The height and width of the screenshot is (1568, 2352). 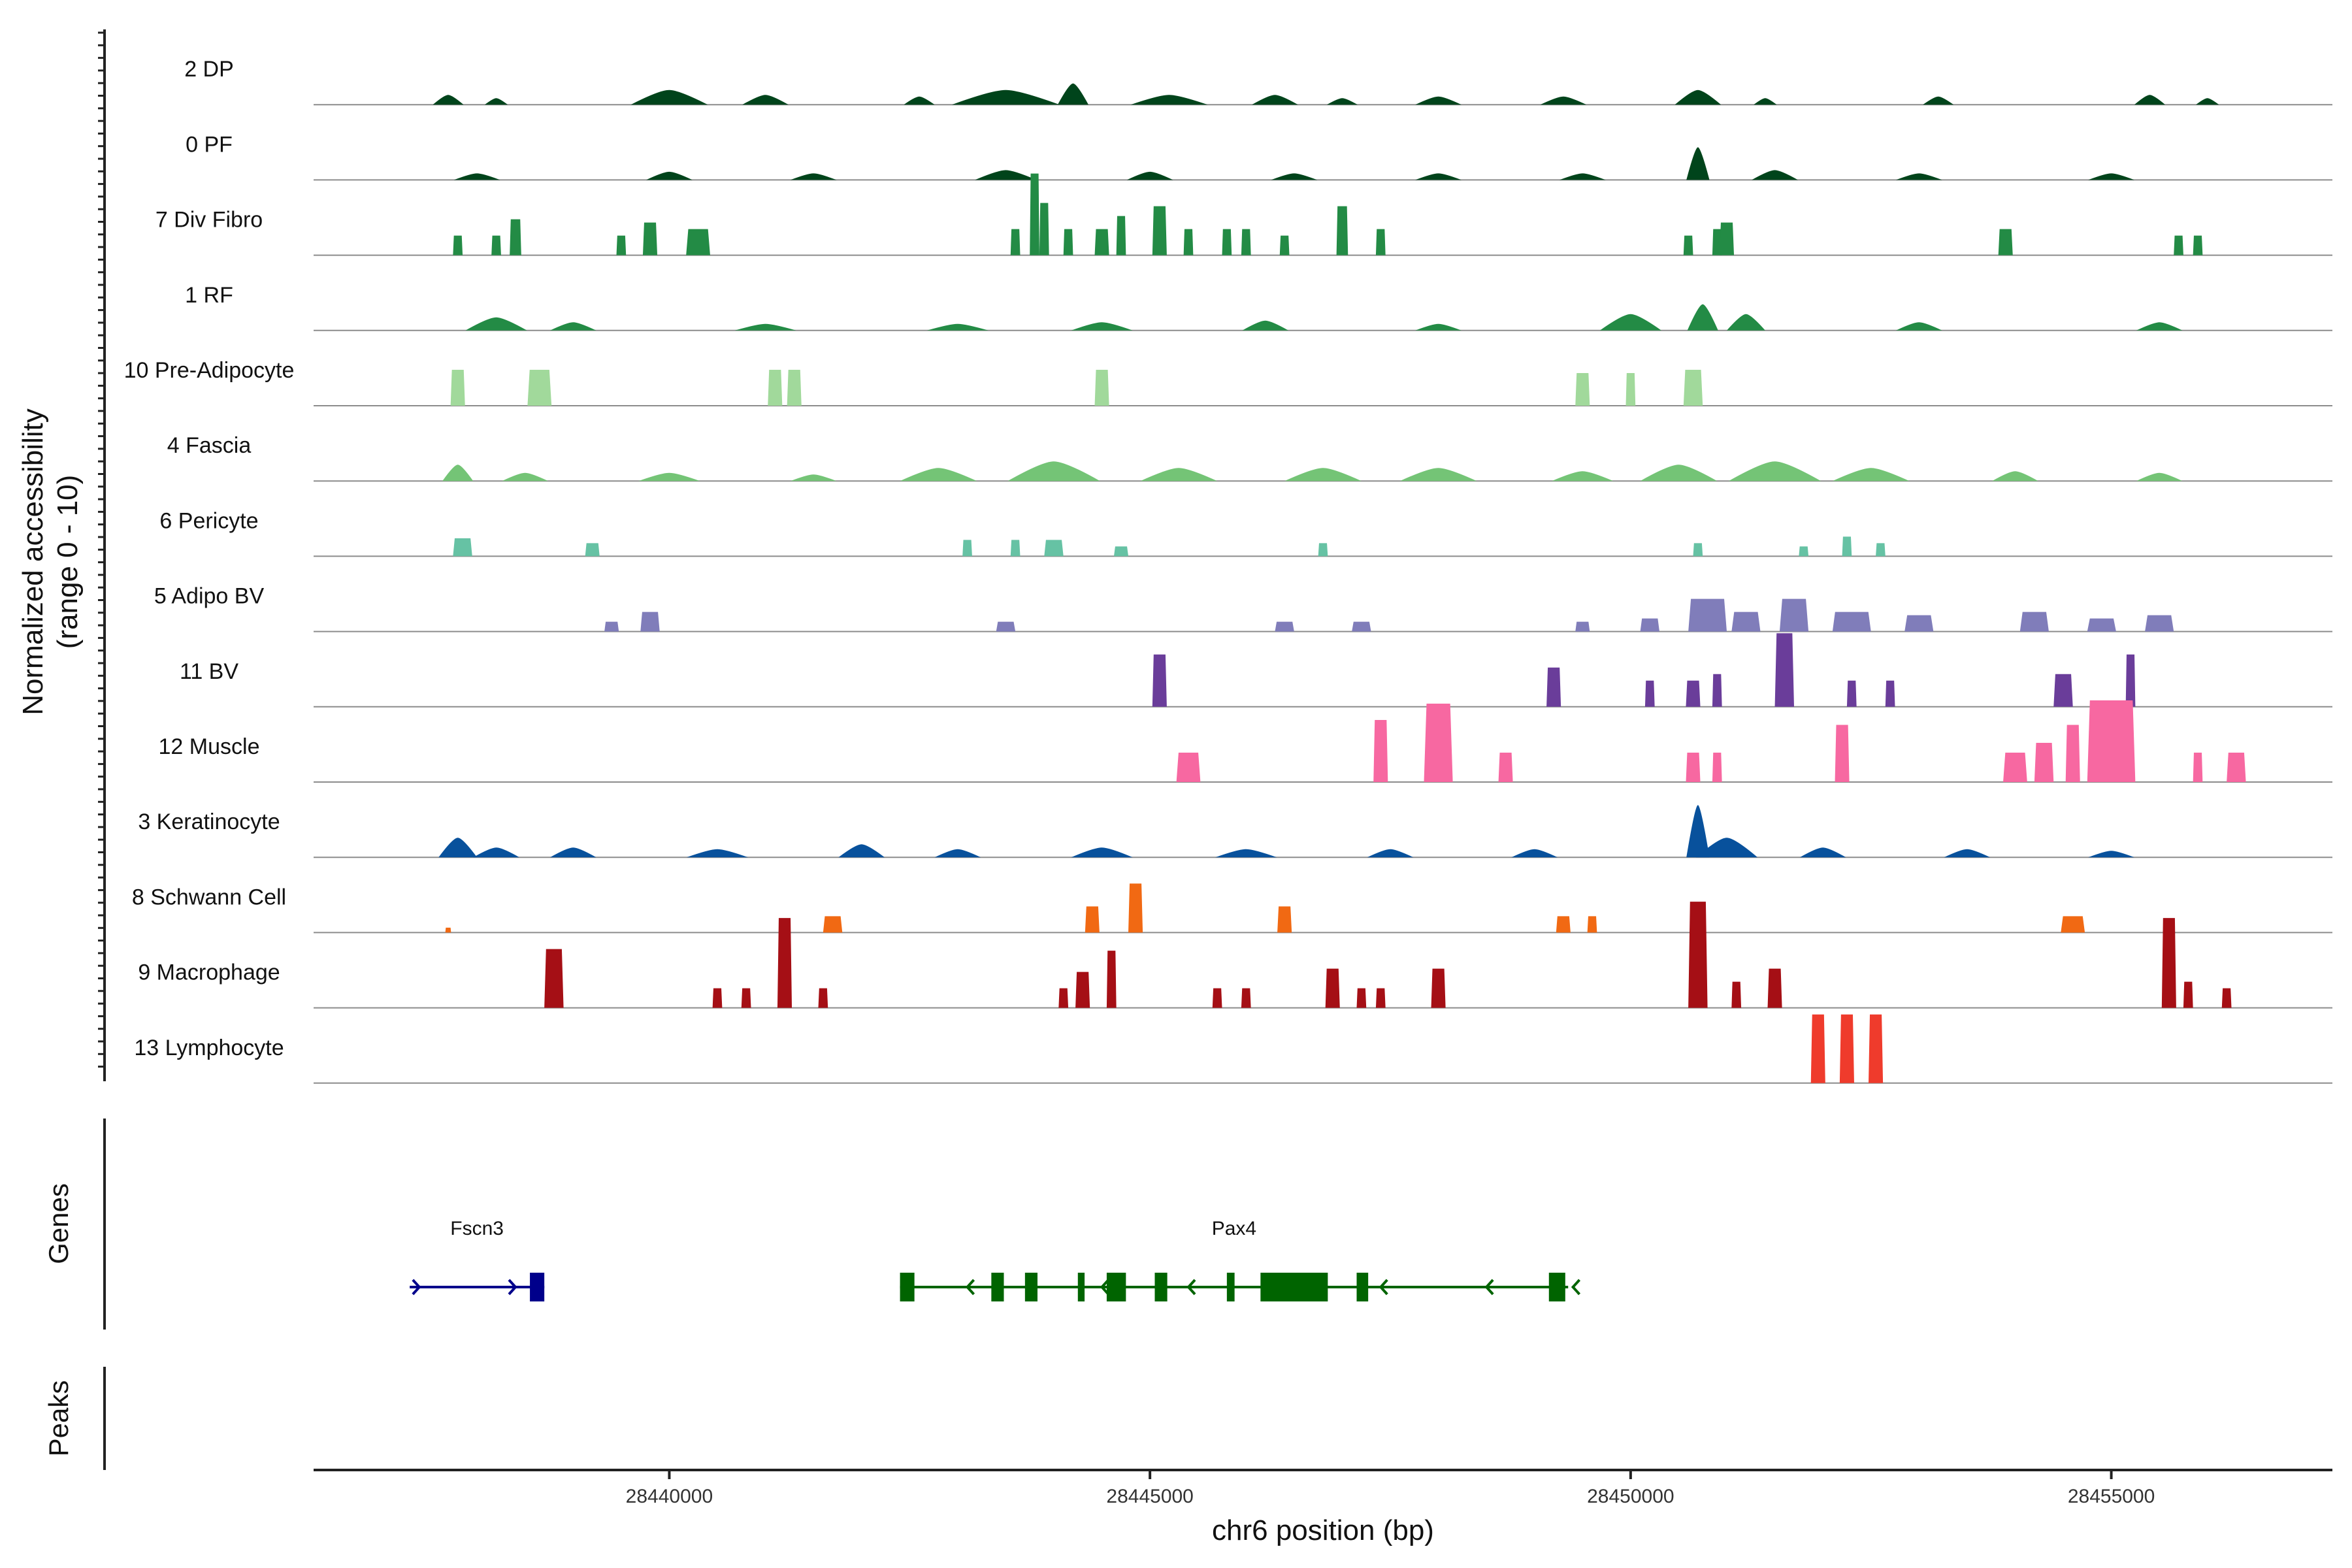 I want to click on track-0: 2 DP, so click(x=1258, y=81).